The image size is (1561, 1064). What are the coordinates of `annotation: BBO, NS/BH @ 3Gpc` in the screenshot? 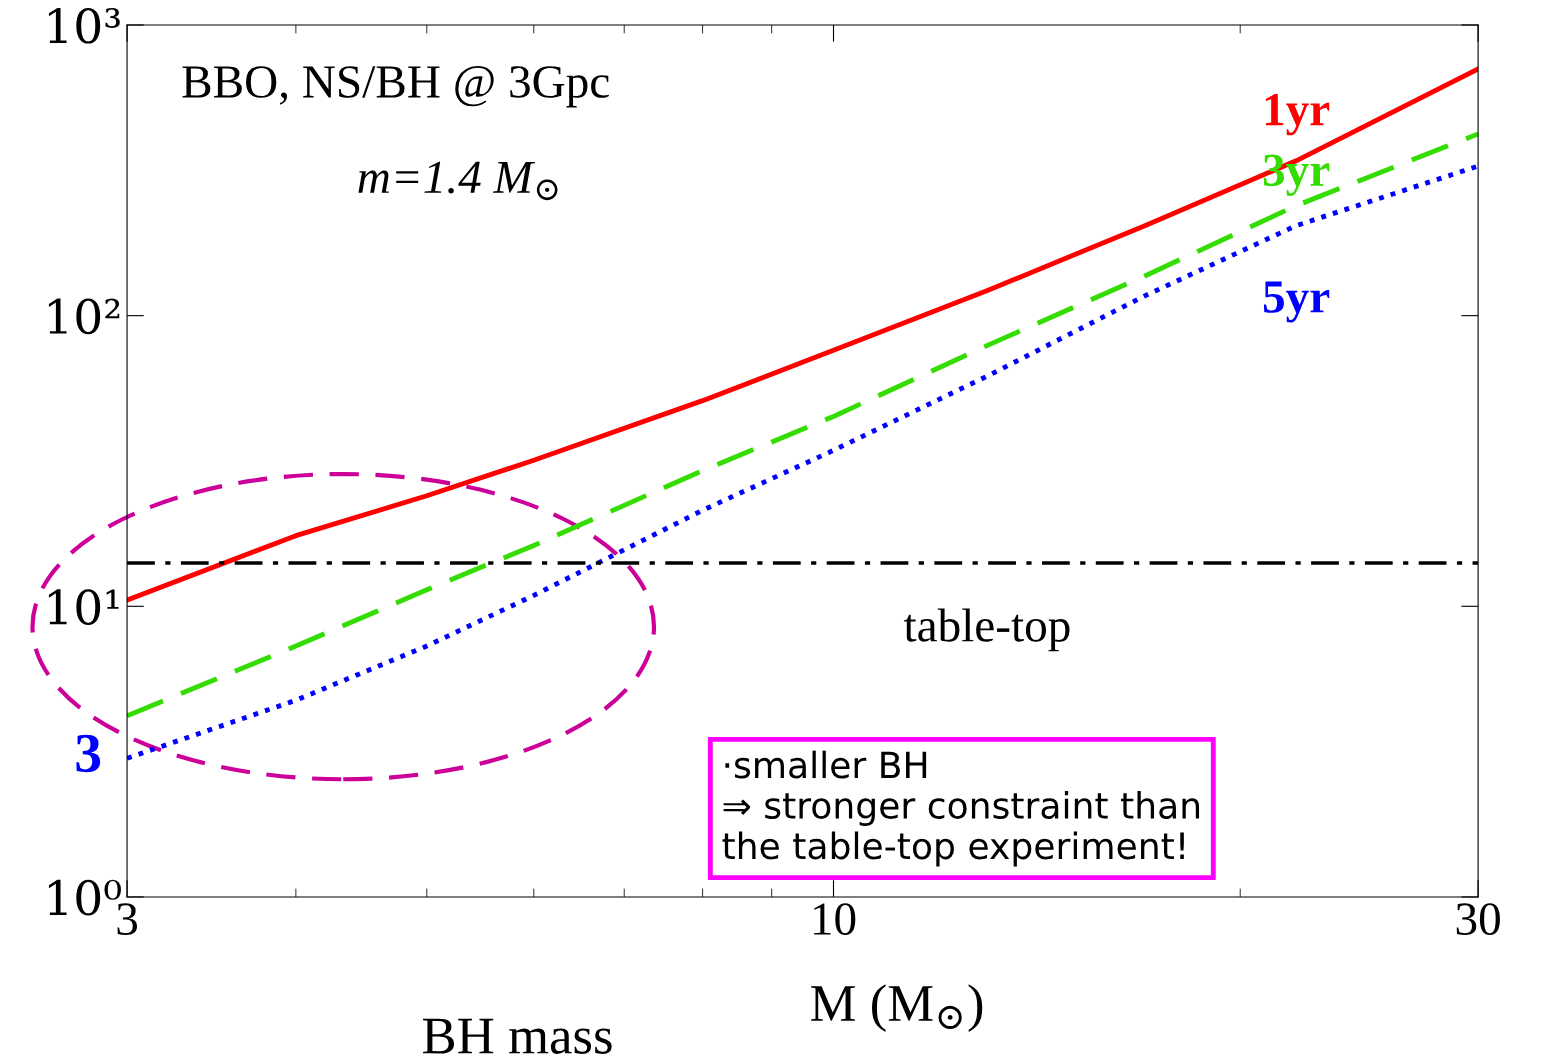 It's located at (395, 86).